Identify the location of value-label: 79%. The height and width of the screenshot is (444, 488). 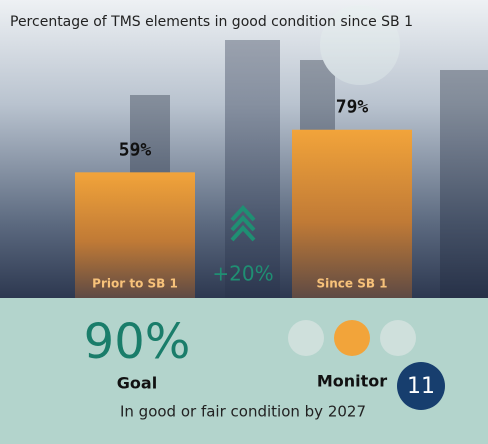
(352, 107).